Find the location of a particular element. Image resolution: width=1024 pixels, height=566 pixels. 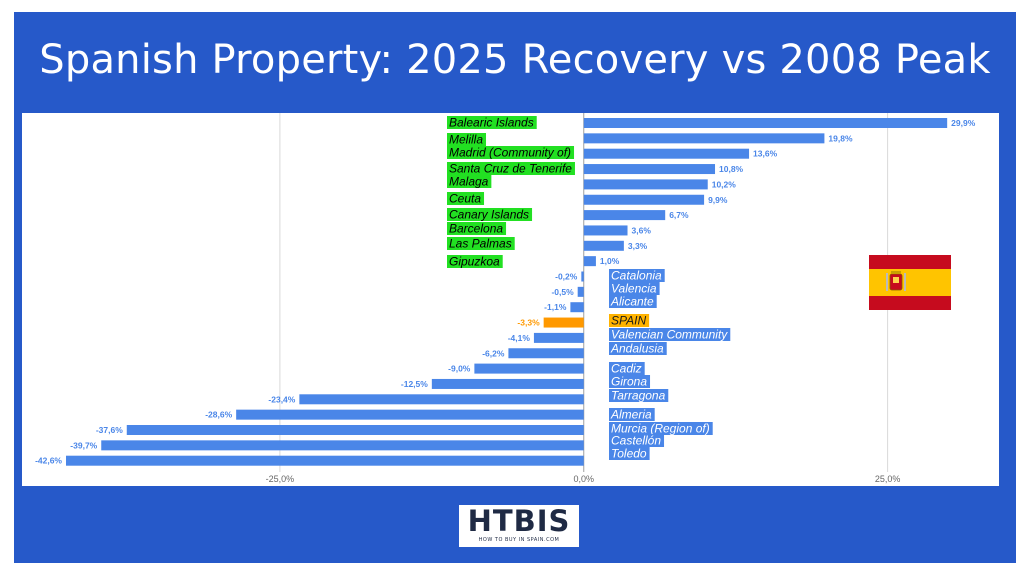

category-label-valencian-community: Valencian Community is located at coordinates (670, 335).